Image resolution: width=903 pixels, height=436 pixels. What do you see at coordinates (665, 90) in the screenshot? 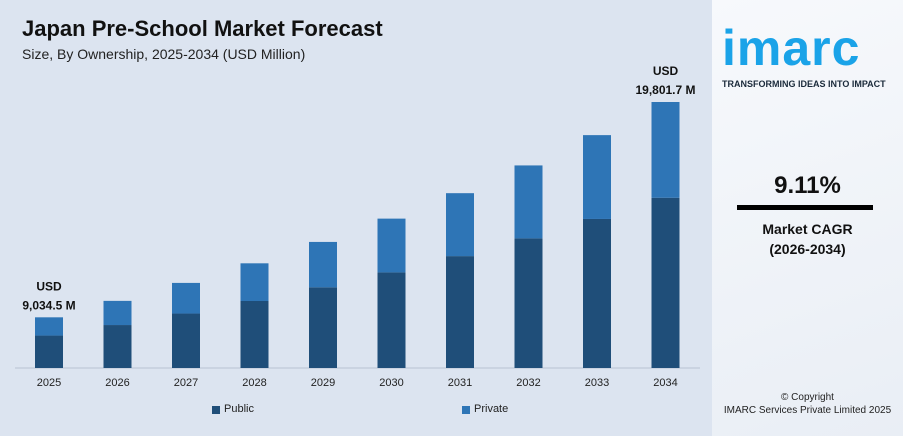
I see `data-label-value: 19,801.7 M` at bounding box center [665, 90].